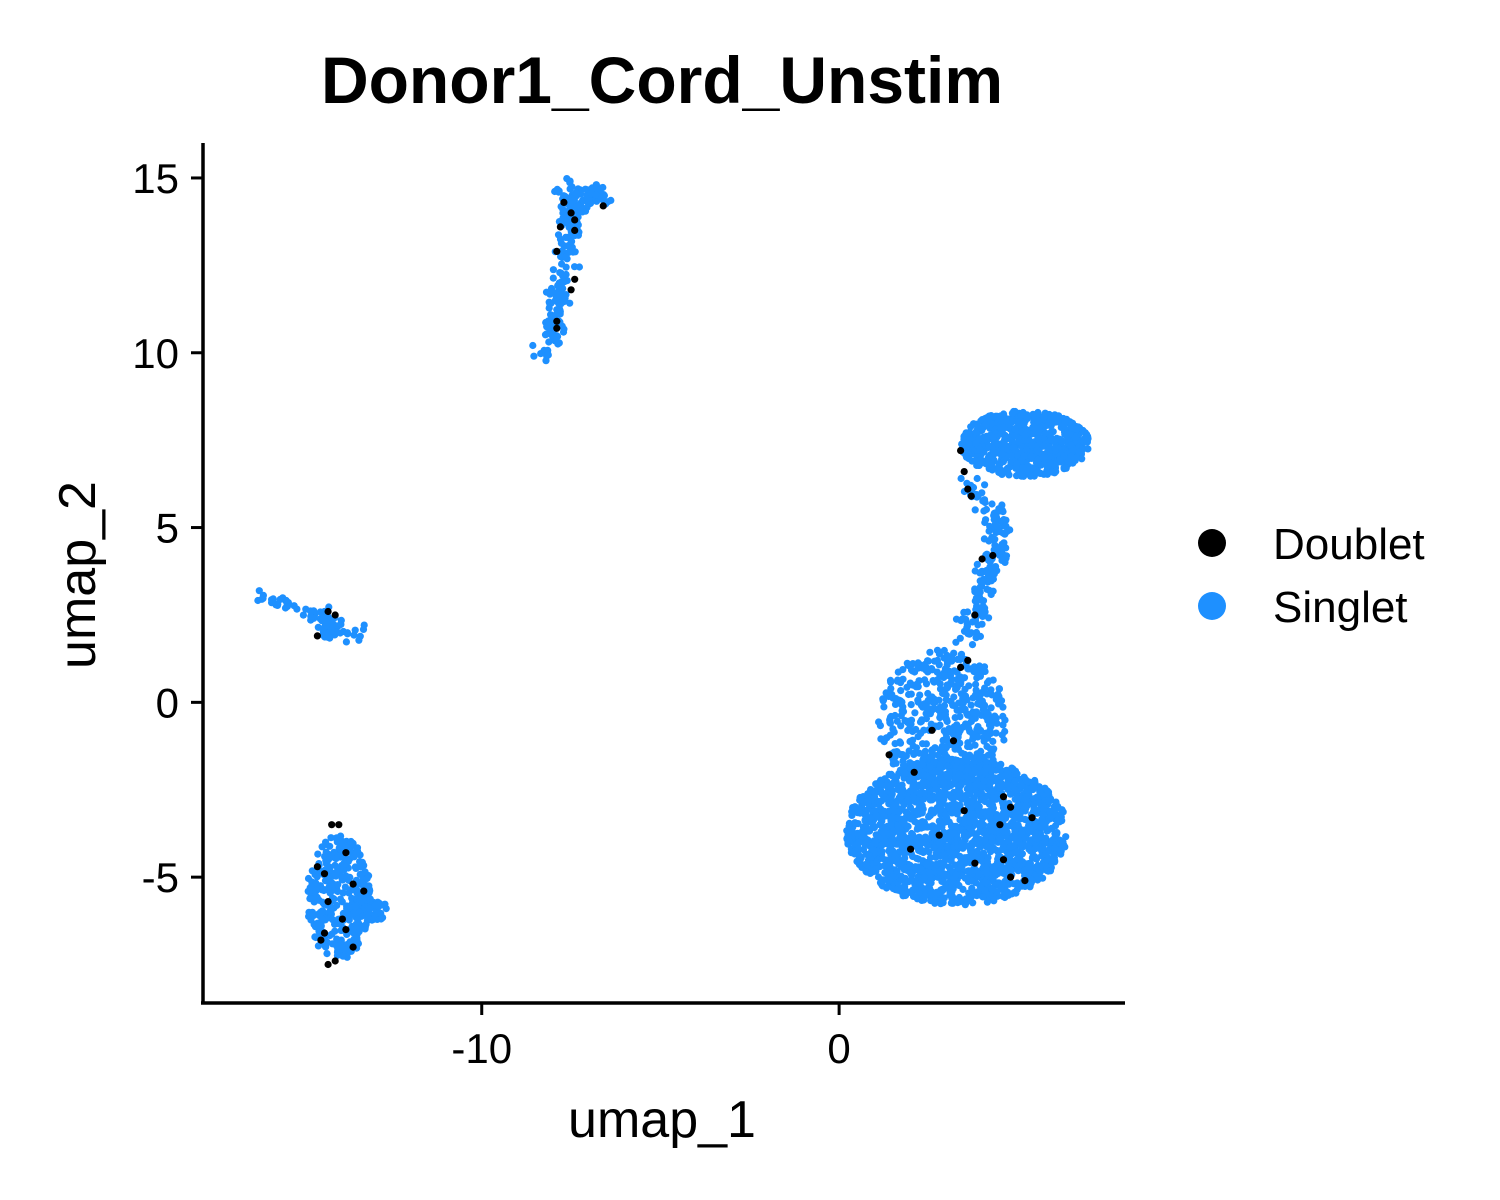 The height and width of the screenshot is (1200, 1500). What do you see at coordinates (481, 1048) in the screenshot?
I see `x-tick-label: -10` at bounding box center [481, 1048].